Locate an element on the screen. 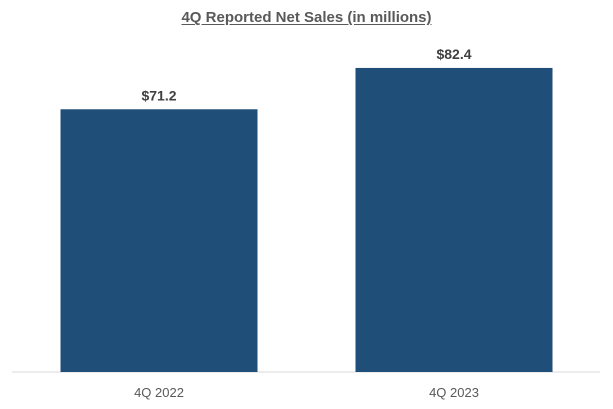 The image size is (613, 409). tick-label-4q-2022: 4Q 2022 is located at coordinates (159, 392).